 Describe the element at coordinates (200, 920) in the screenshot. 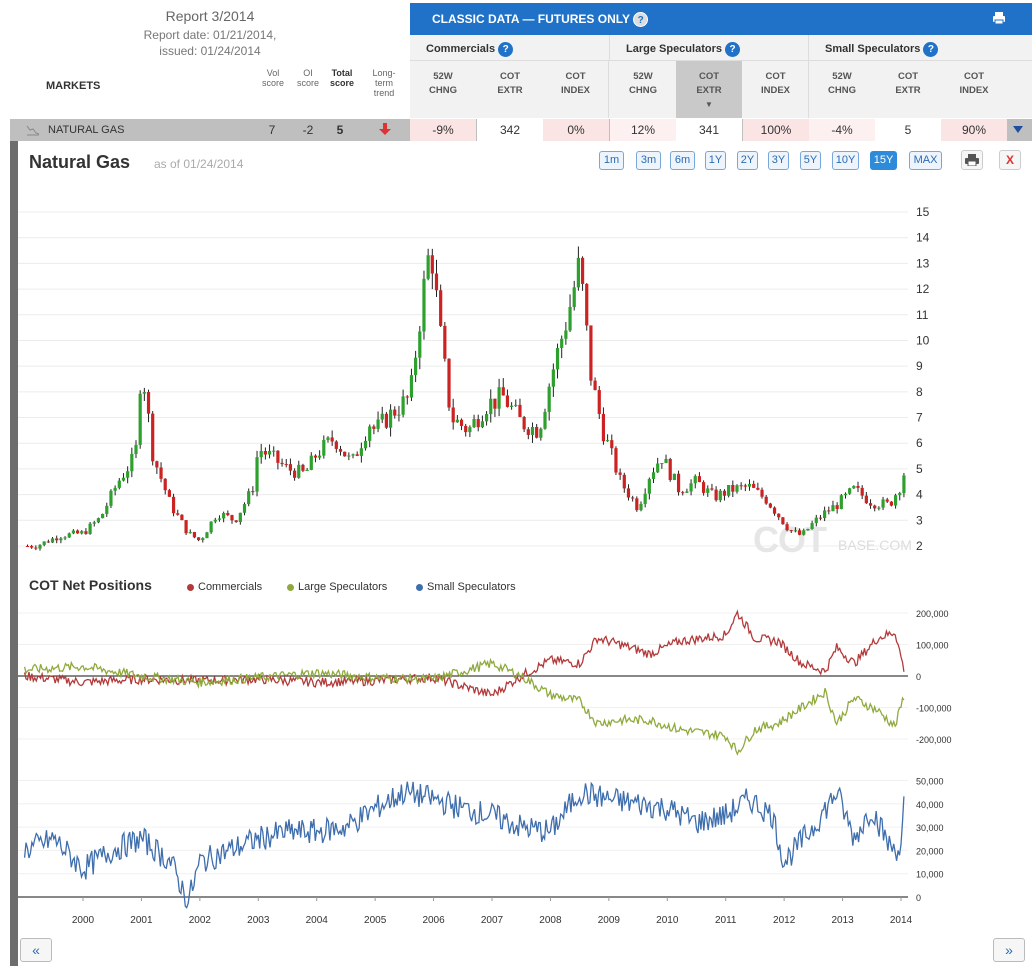

I see `x-tick-label: 2002` at that location.